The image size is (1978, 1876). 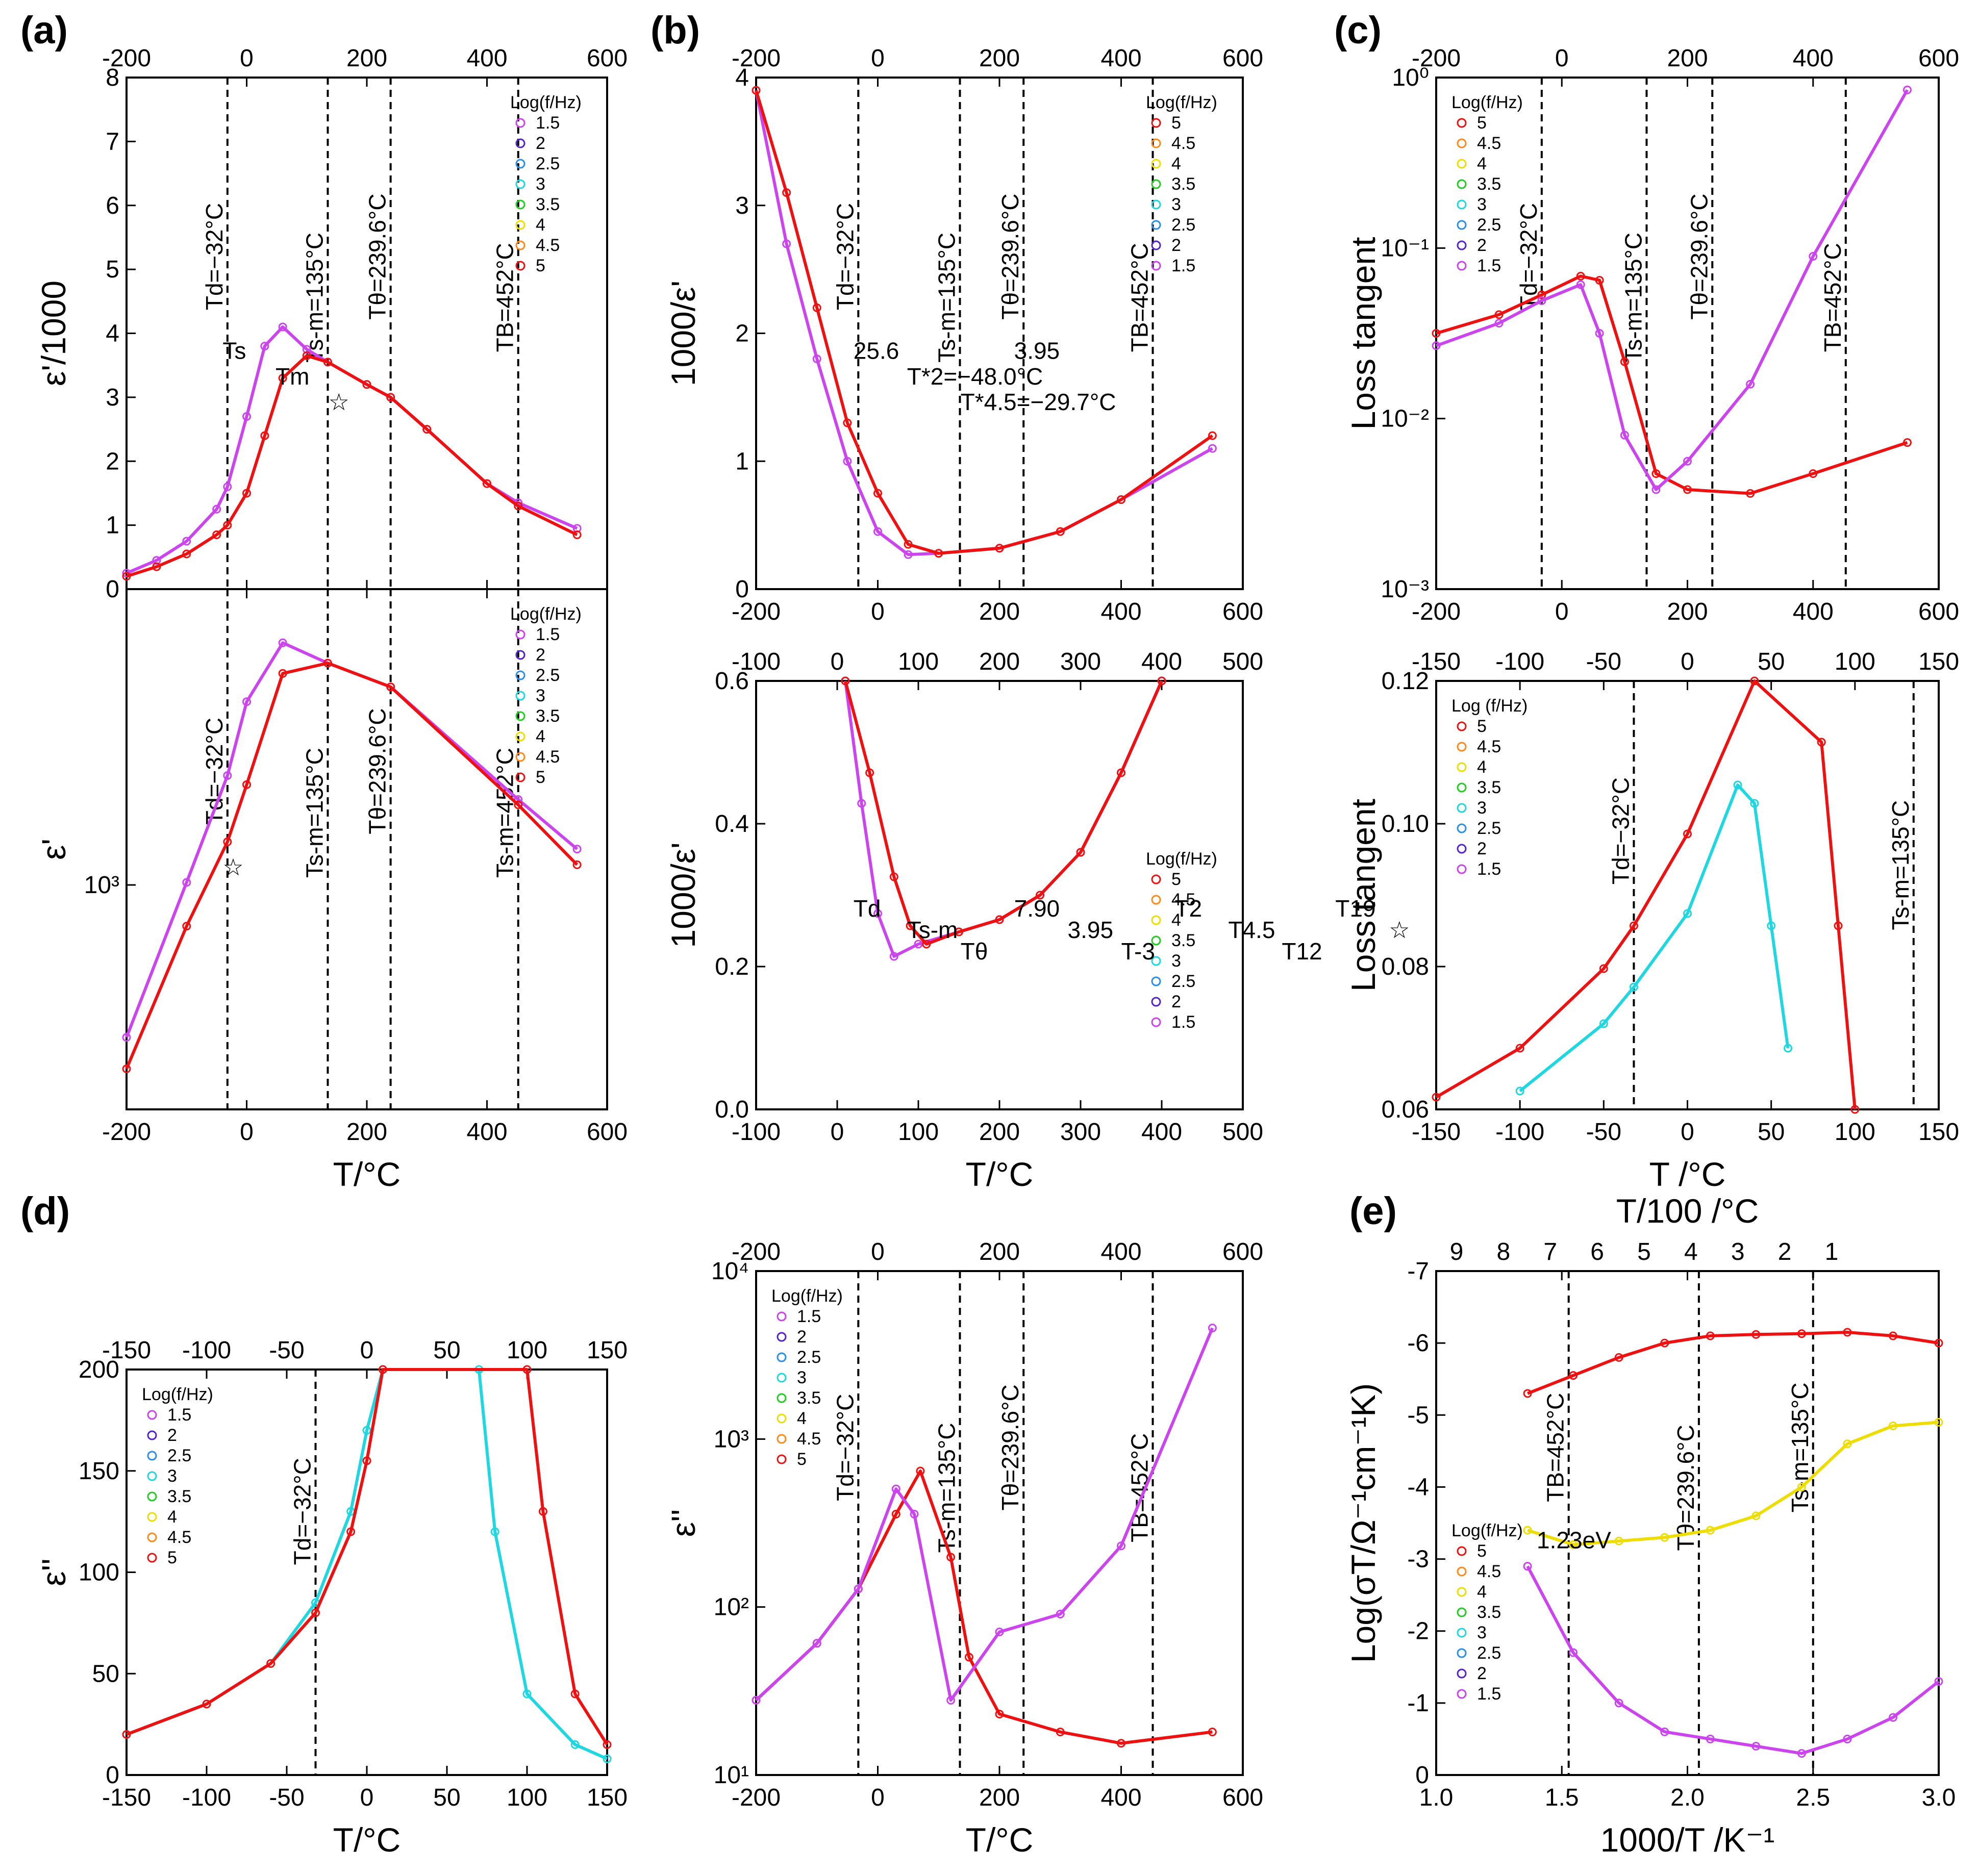 What do you see at coordinates (314, 298) in the screenshot?
I see `reference-line-label: Ts-m=135°C` at bounding box center [314, 298].